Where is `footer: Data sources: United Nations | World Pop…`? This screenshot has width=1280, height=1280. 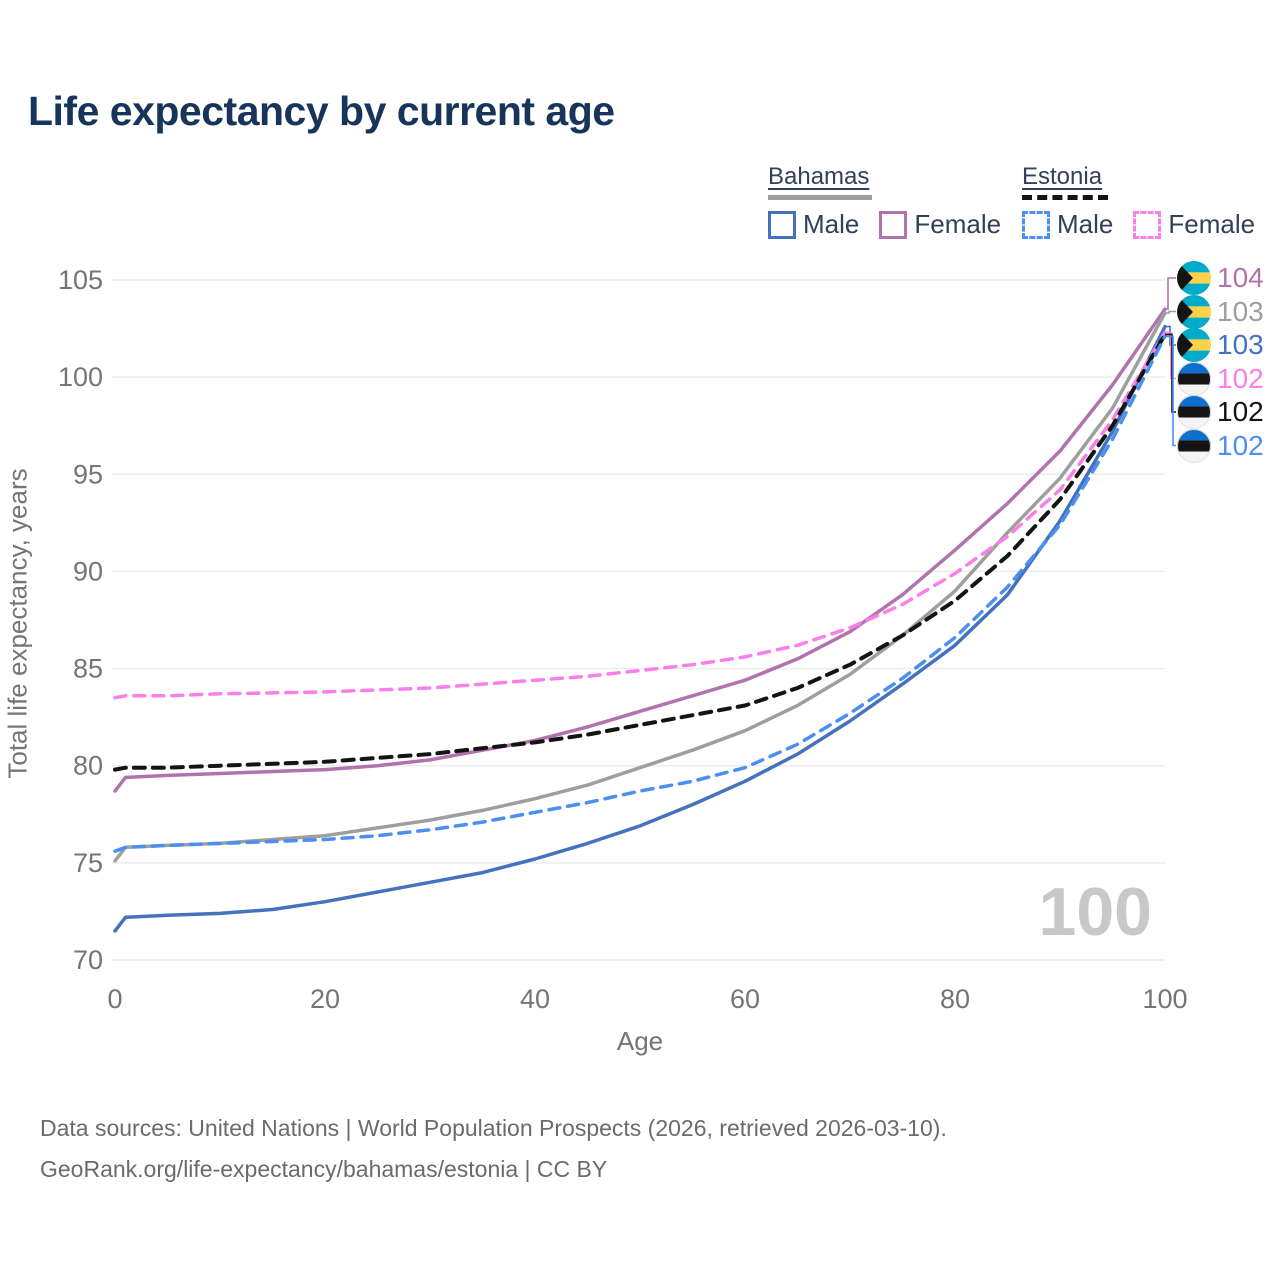 footer: Data sources: United Nations | World Pop… is located at coordinates (493, 1149).